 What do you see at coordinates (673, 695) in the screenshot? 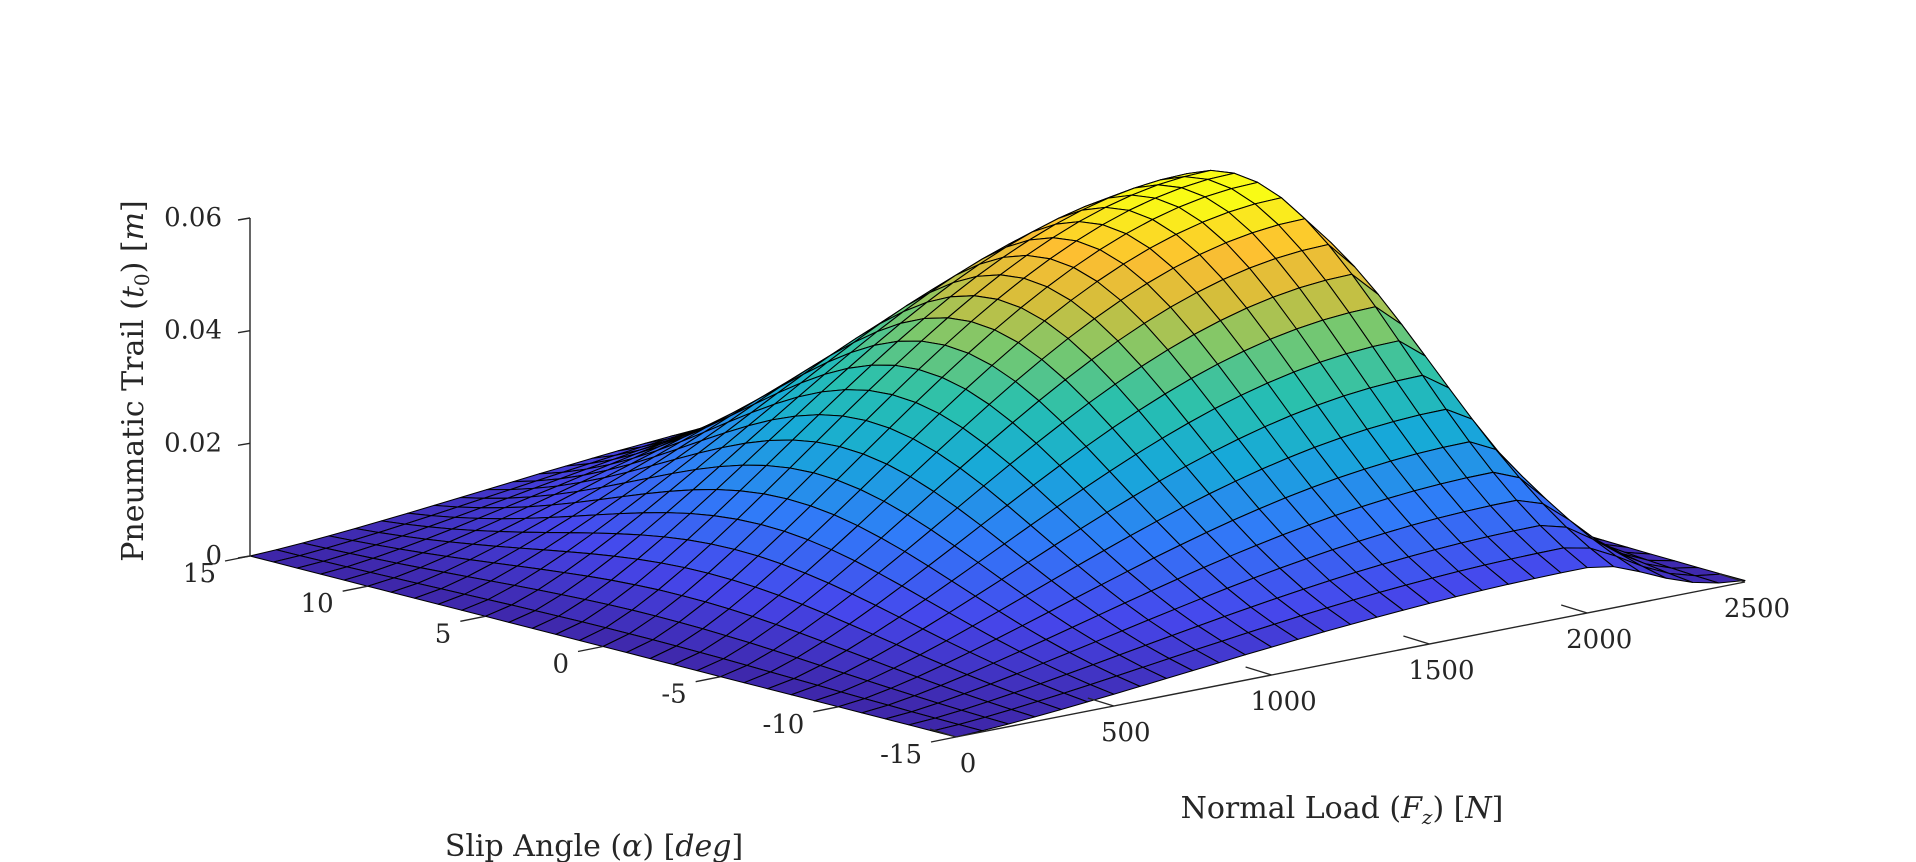
I see `y-tick-label: -5` at bounding box center [673, 695].